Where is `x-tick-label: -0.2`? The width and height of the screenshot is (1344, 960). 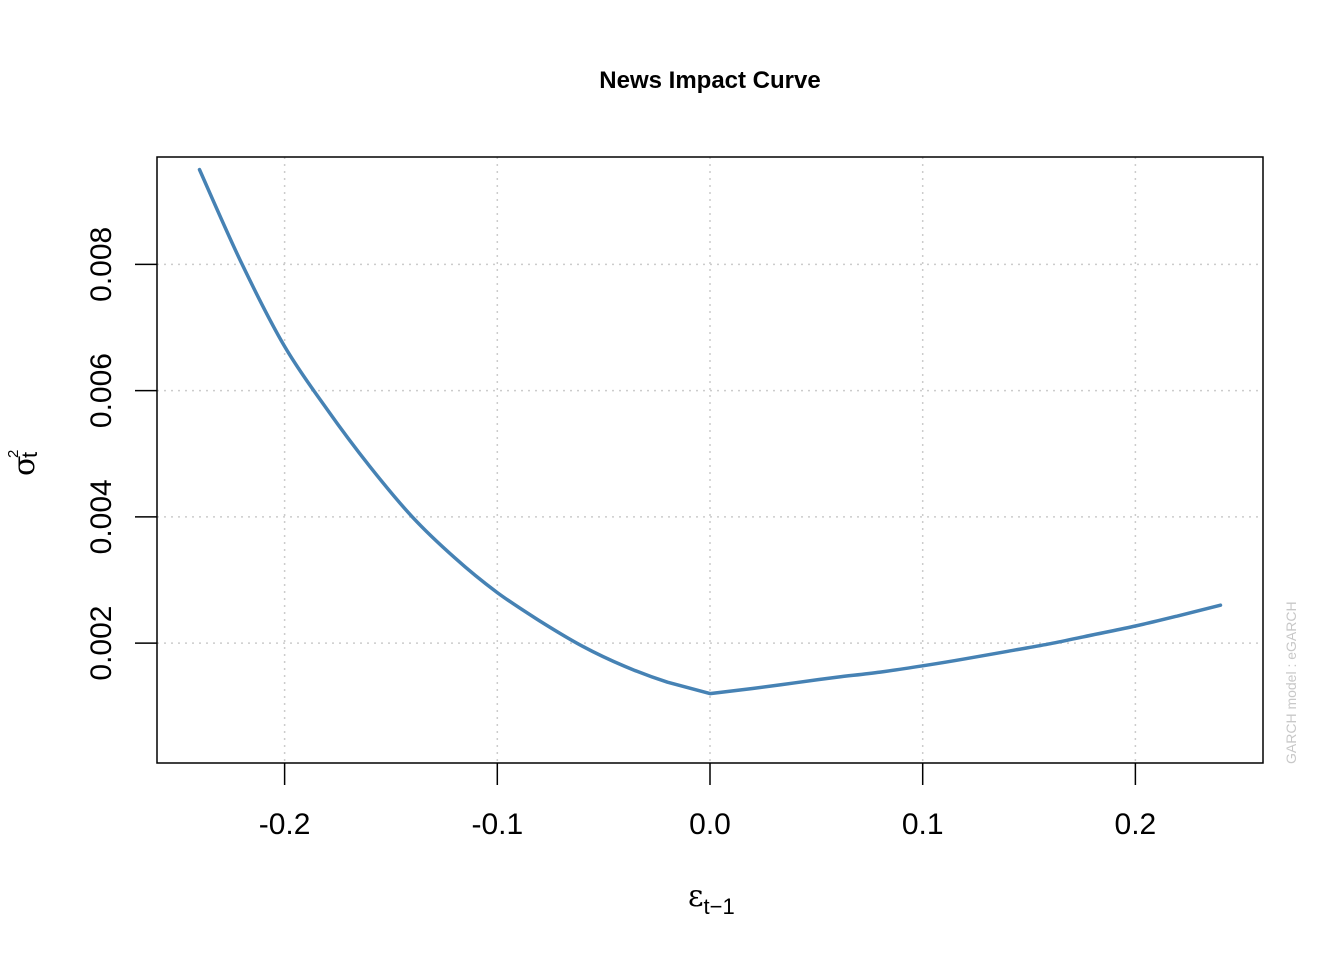
x-tick-label: -0.2 is located at coordinates (285, 824).